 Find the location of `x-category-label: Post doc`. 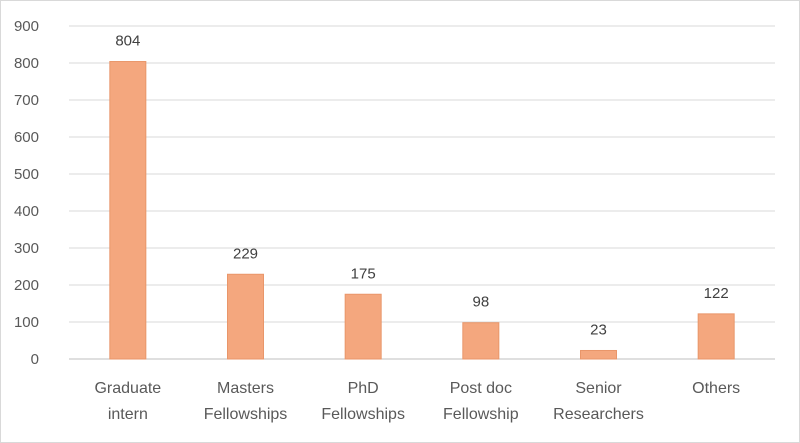

x-category-label: Post doc is located at coordinates (481, 388).